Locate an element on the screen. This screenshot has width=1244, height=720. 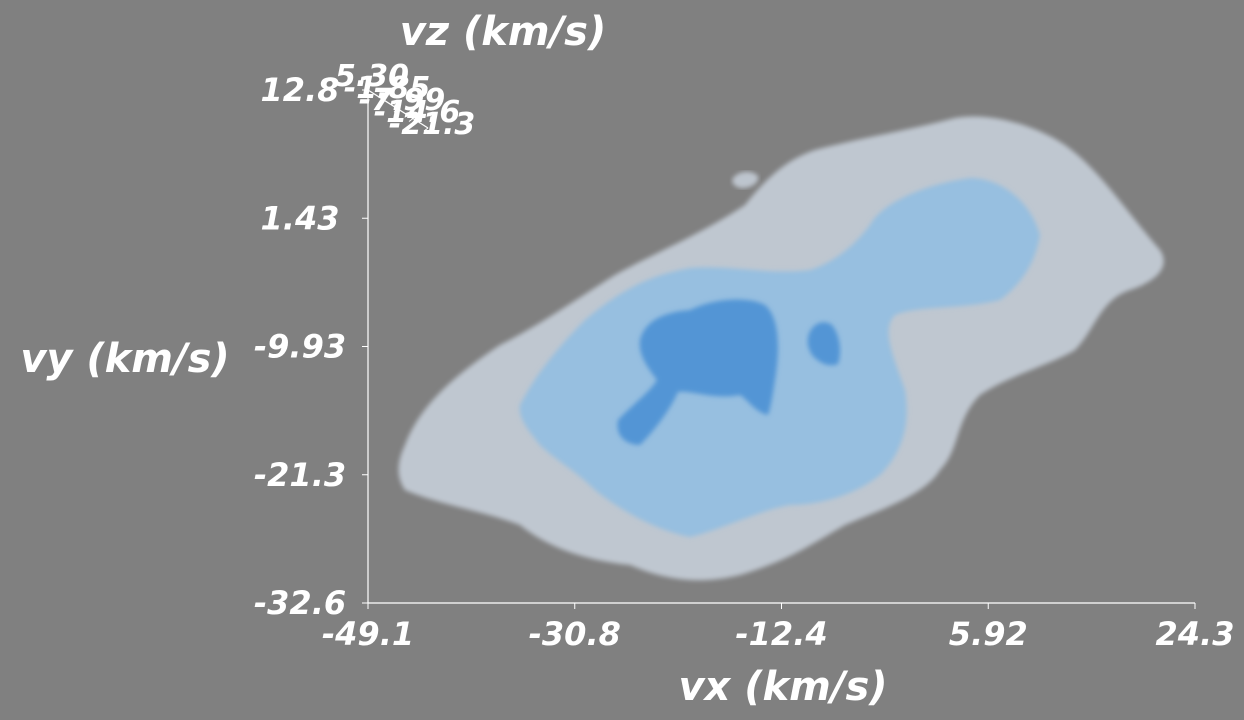
y-tick-label: -9.93 is located at coordinates (300, 347).